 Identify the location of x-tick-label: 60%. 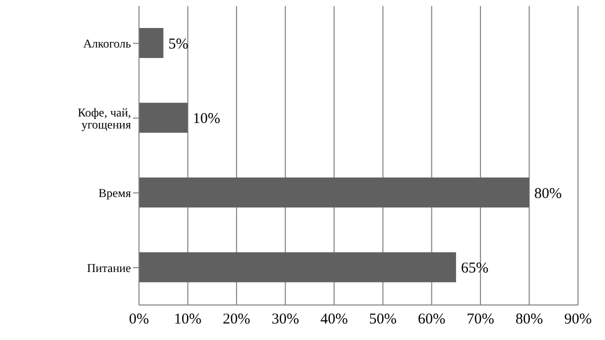
(432, 320).